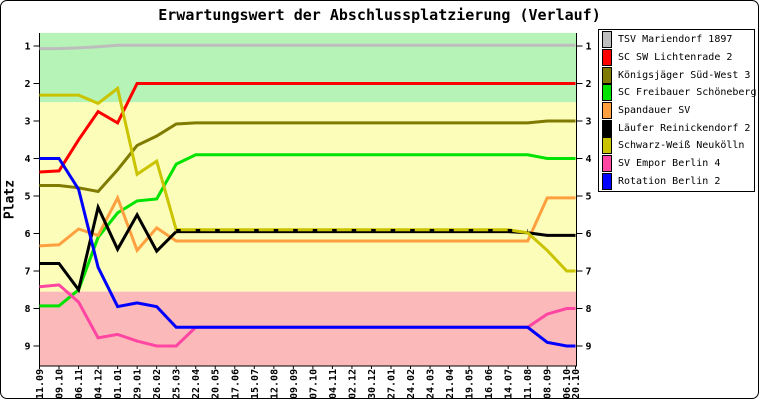 This screenshot has width=760, height=401. What do you see at coordinates (40, 384) in the screenshot?
I see `x-tick-label: 11.09` at bounding box center [40, 384].